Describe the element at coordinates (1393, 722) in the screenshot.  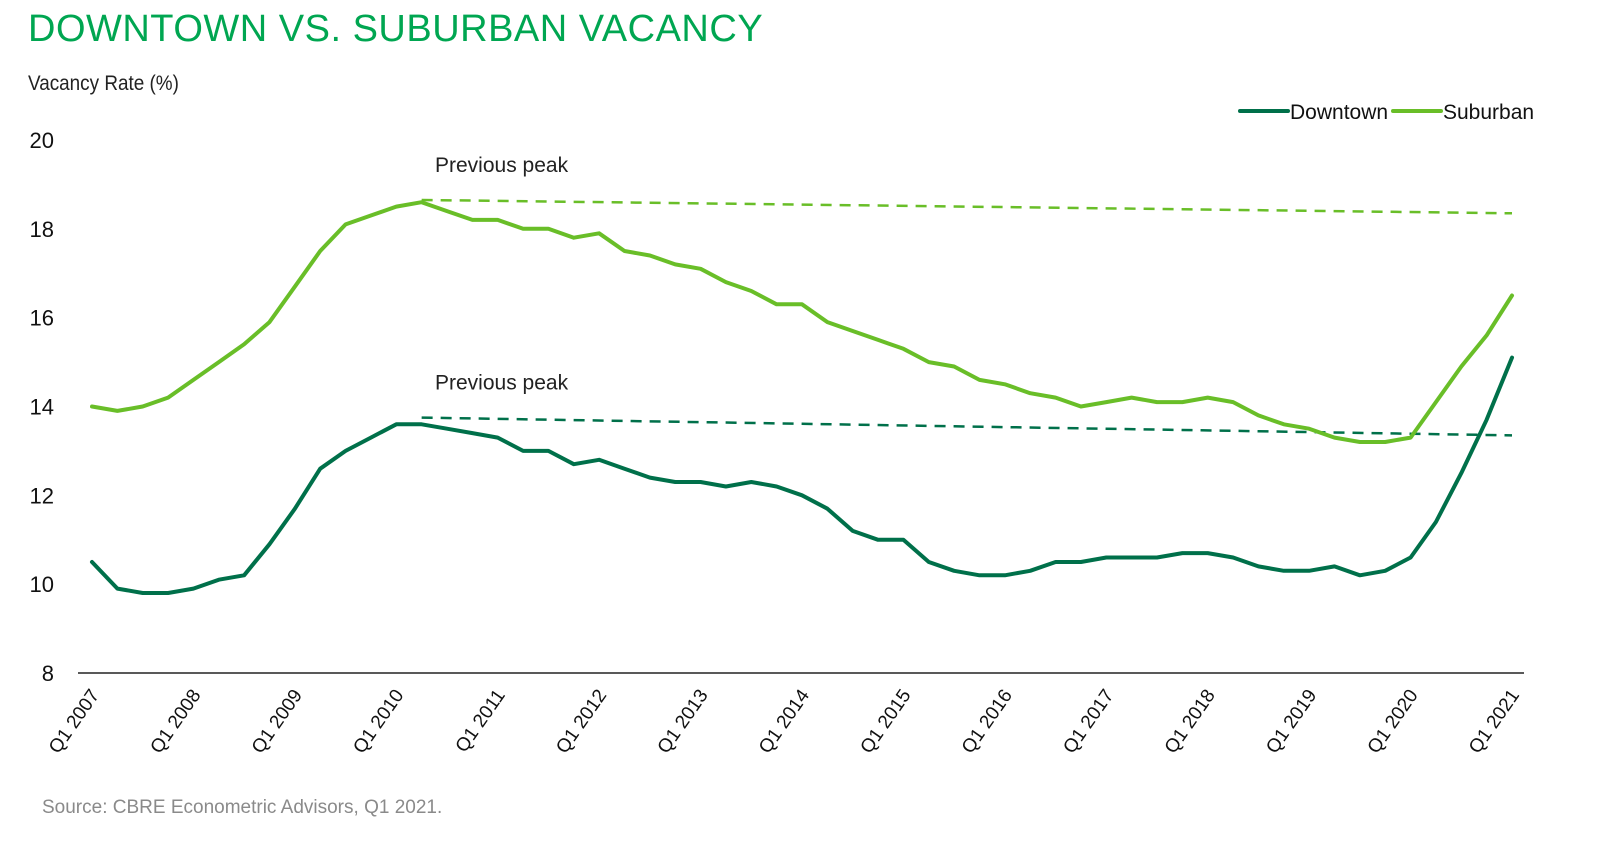
I see `x-tick-label: Q1 2020` at that location.